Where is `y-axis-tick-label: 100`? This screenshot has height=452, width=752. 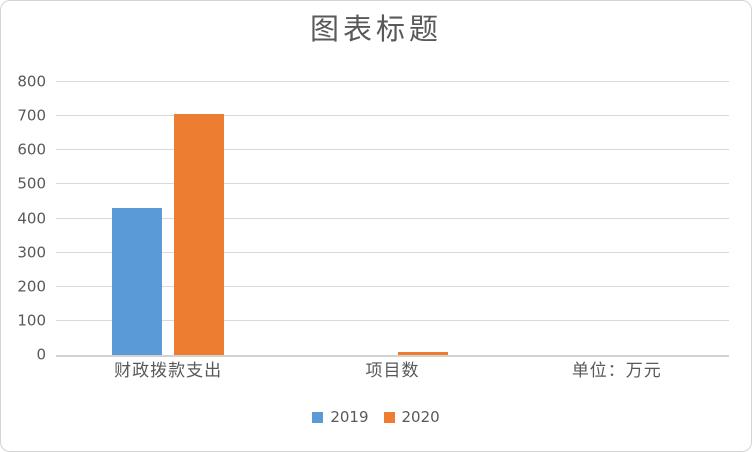
y-axis-tick-label: 100 is located at coordinates (31, 320).